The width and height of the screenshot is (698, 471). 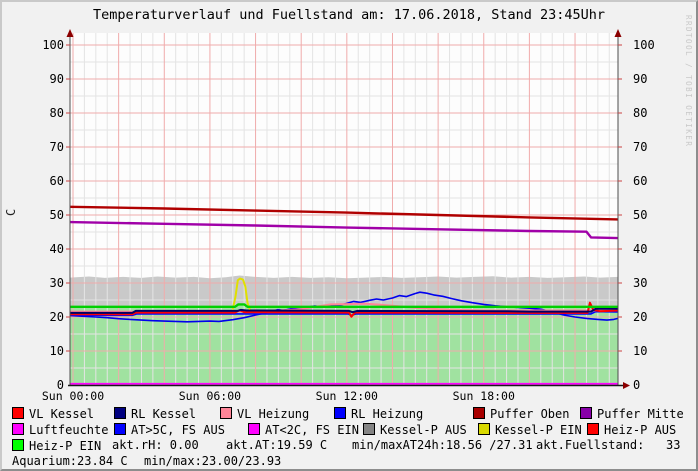 I want to click on legend-label: min/maxAT24h:18.56 /27.31, so click(x=442, y=445).